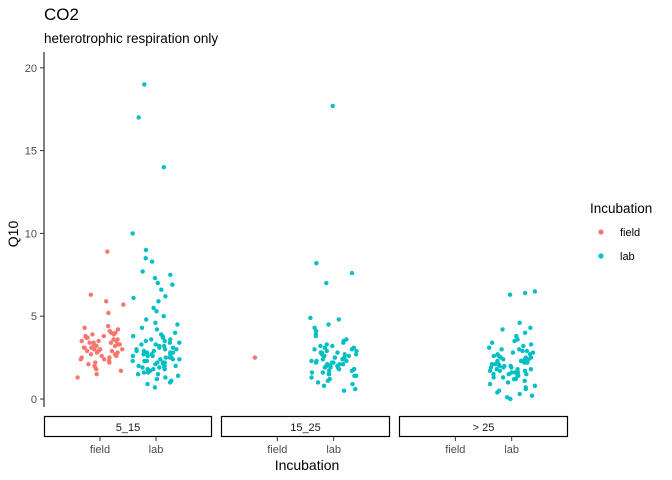 The height and width of the screenshot is (480, 672). Describe the element at coordinates (31, 152) in the screenshot. I see `y-tick-label: 15` at that location.